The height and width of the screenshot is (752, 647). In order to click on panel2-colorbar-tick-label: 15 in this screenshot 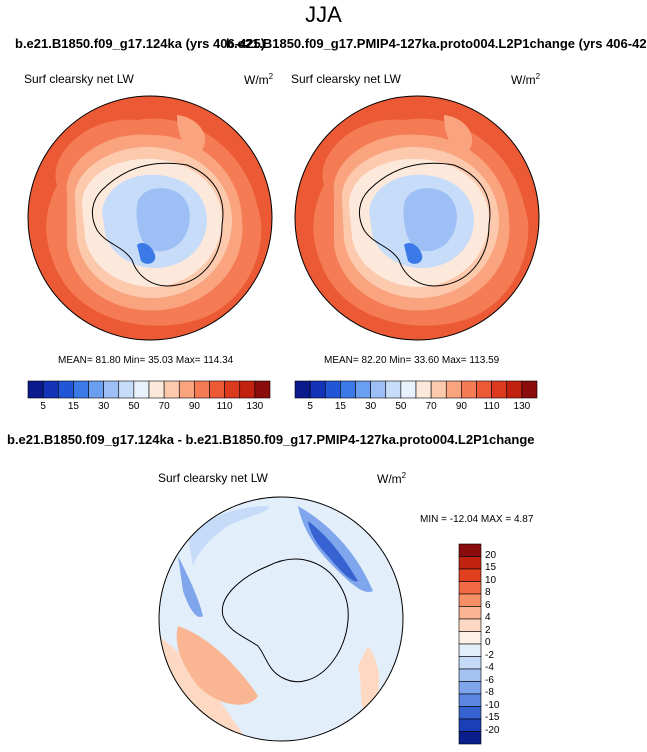, I will do `click(340, 406)`.